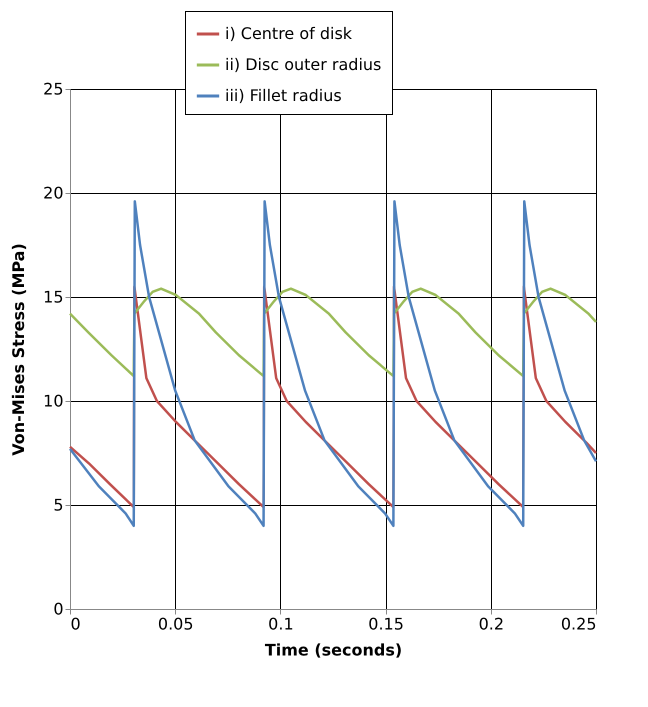 This screenshot has height=707, width=648. Describe the element at coordinates (58, 505) in the screenshot. I see `y-tick-label: 5` at that location.